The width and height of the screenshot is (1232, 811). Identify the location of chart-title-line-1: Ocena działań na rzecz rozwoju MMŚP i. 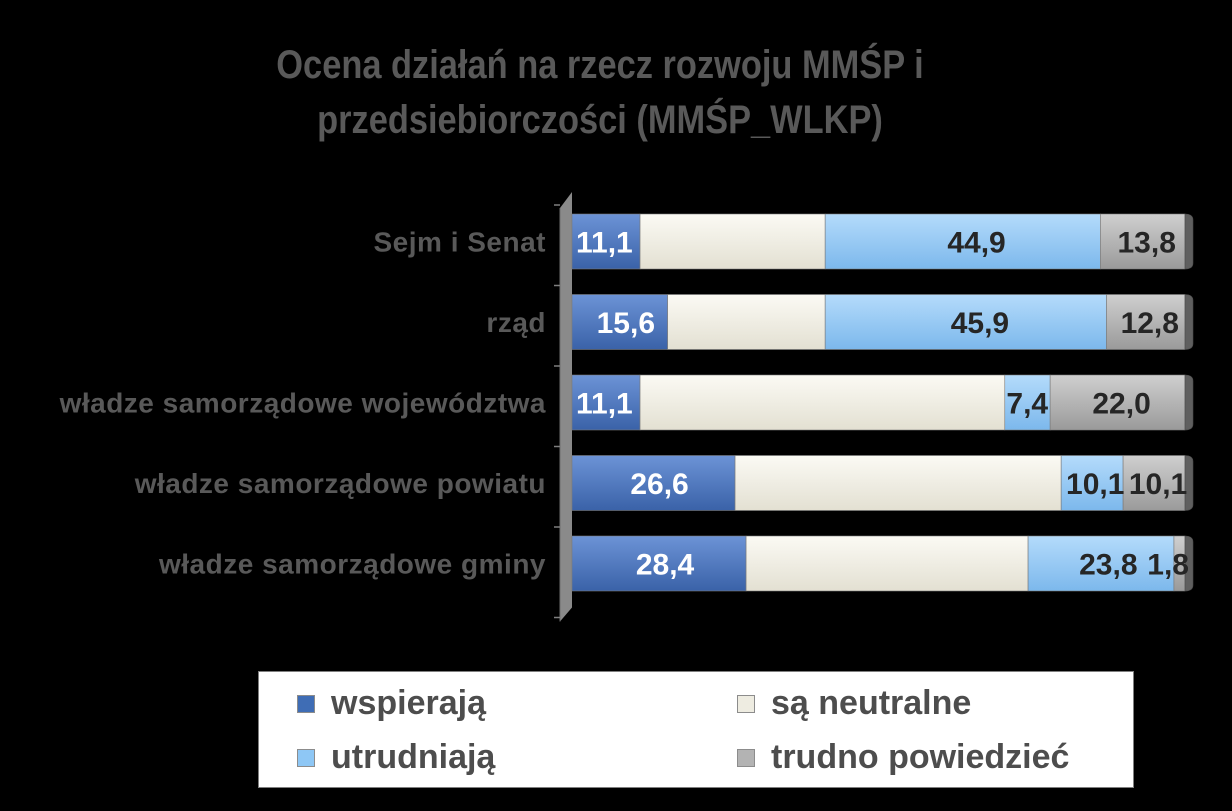
(600, 65).